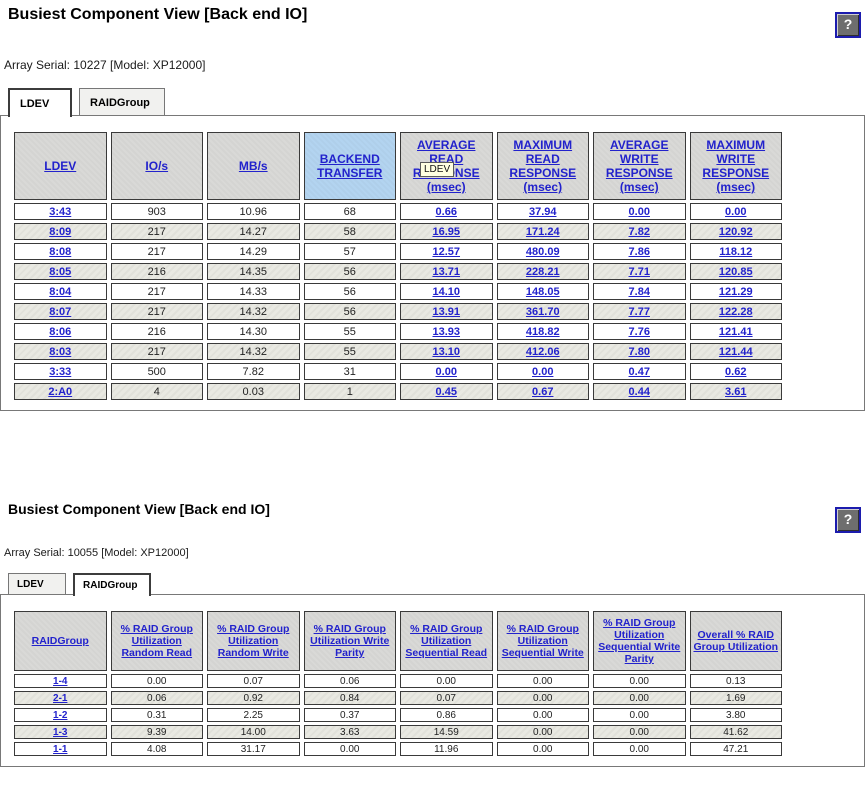 This screenshot has width=865, height=793. I want to click on cell-link: 3:33, so click(60, 371).